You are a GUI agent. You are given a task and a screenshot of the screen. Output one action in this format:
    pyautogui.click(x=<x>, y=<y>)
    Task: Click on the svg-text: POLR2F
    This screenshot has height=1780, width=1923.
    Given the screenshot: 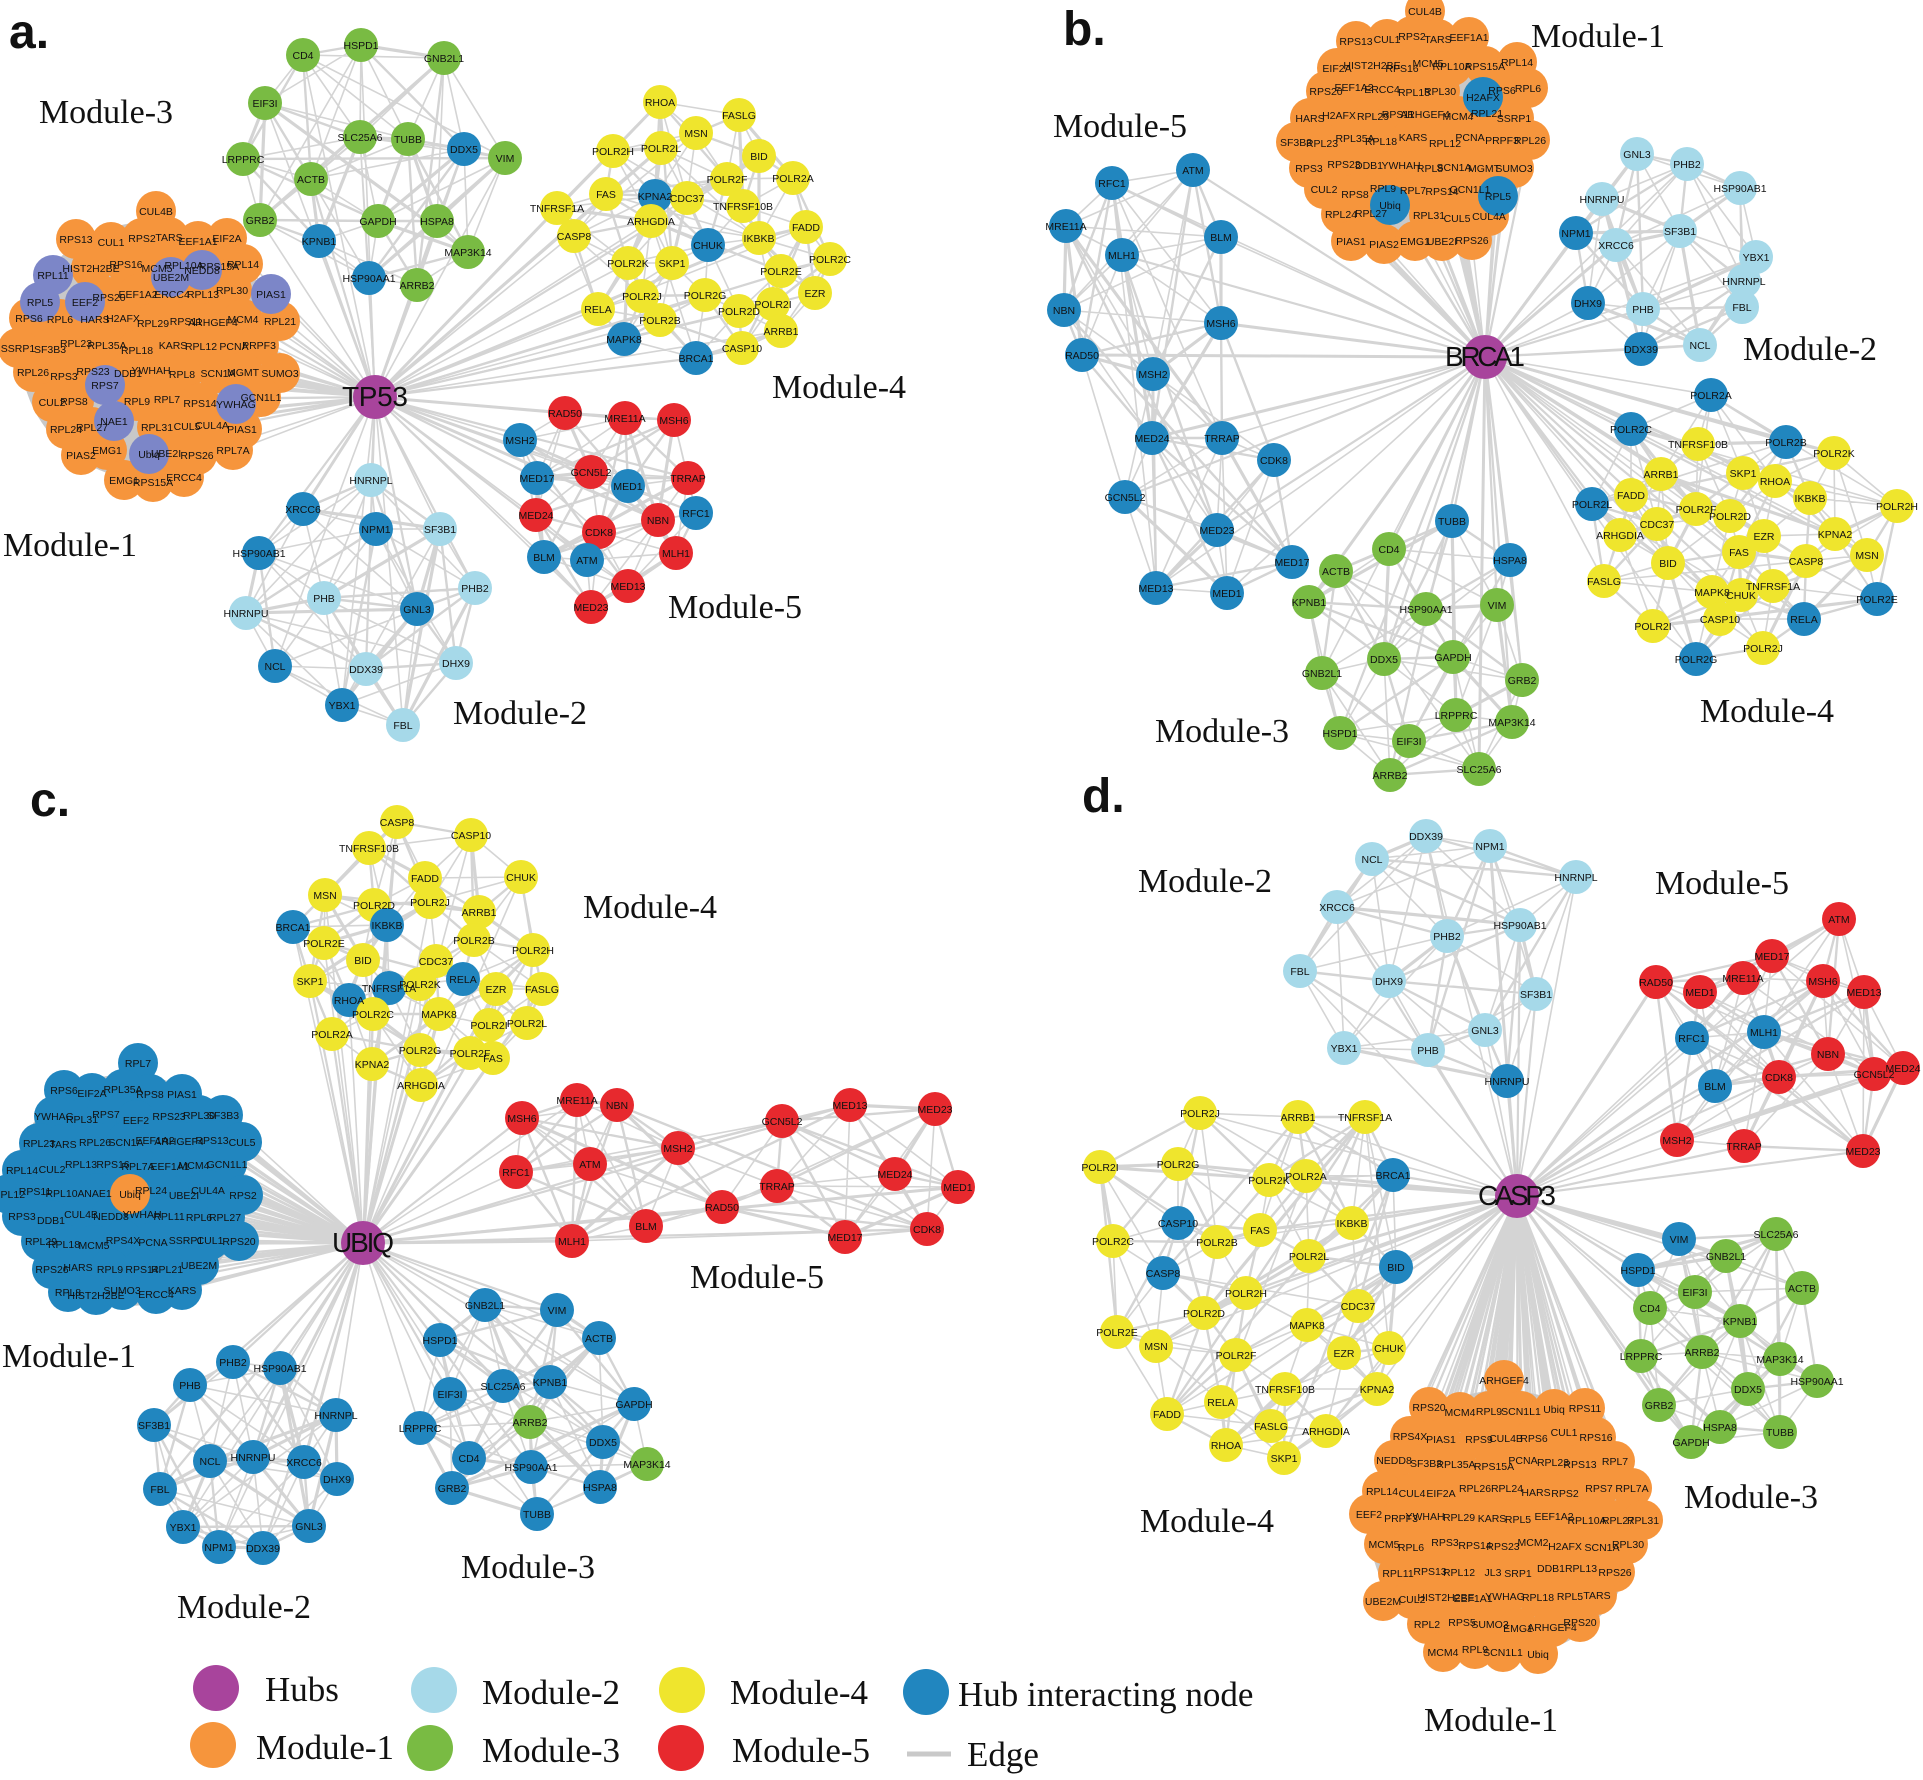 What is the action you would take?
    pyautogui.click(x=470, y=1054)
    